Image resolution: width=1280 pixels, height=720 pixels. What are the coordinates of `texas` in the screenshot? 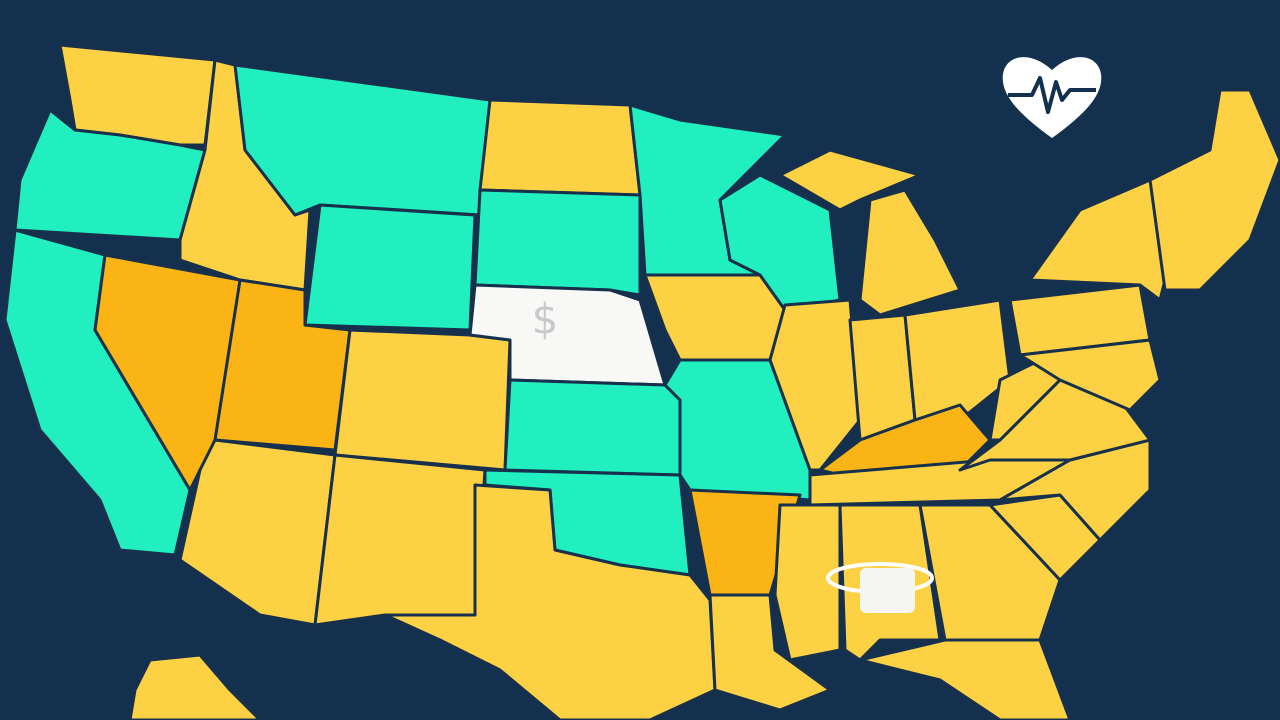 It's located at (550, 601).